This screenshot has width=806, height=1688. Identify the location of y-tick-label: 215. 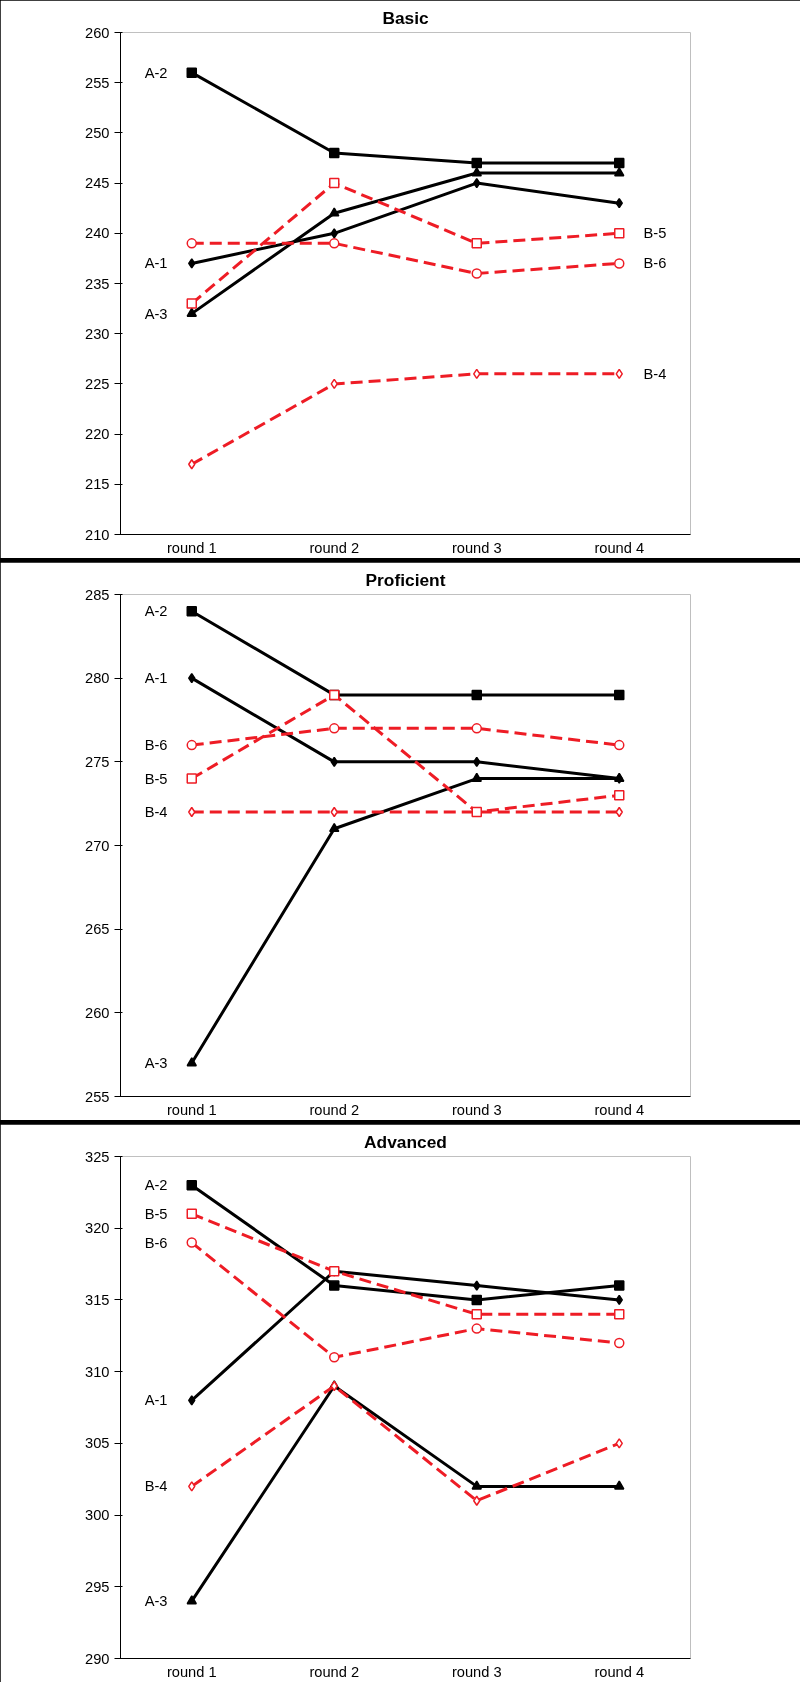
(97, 484).